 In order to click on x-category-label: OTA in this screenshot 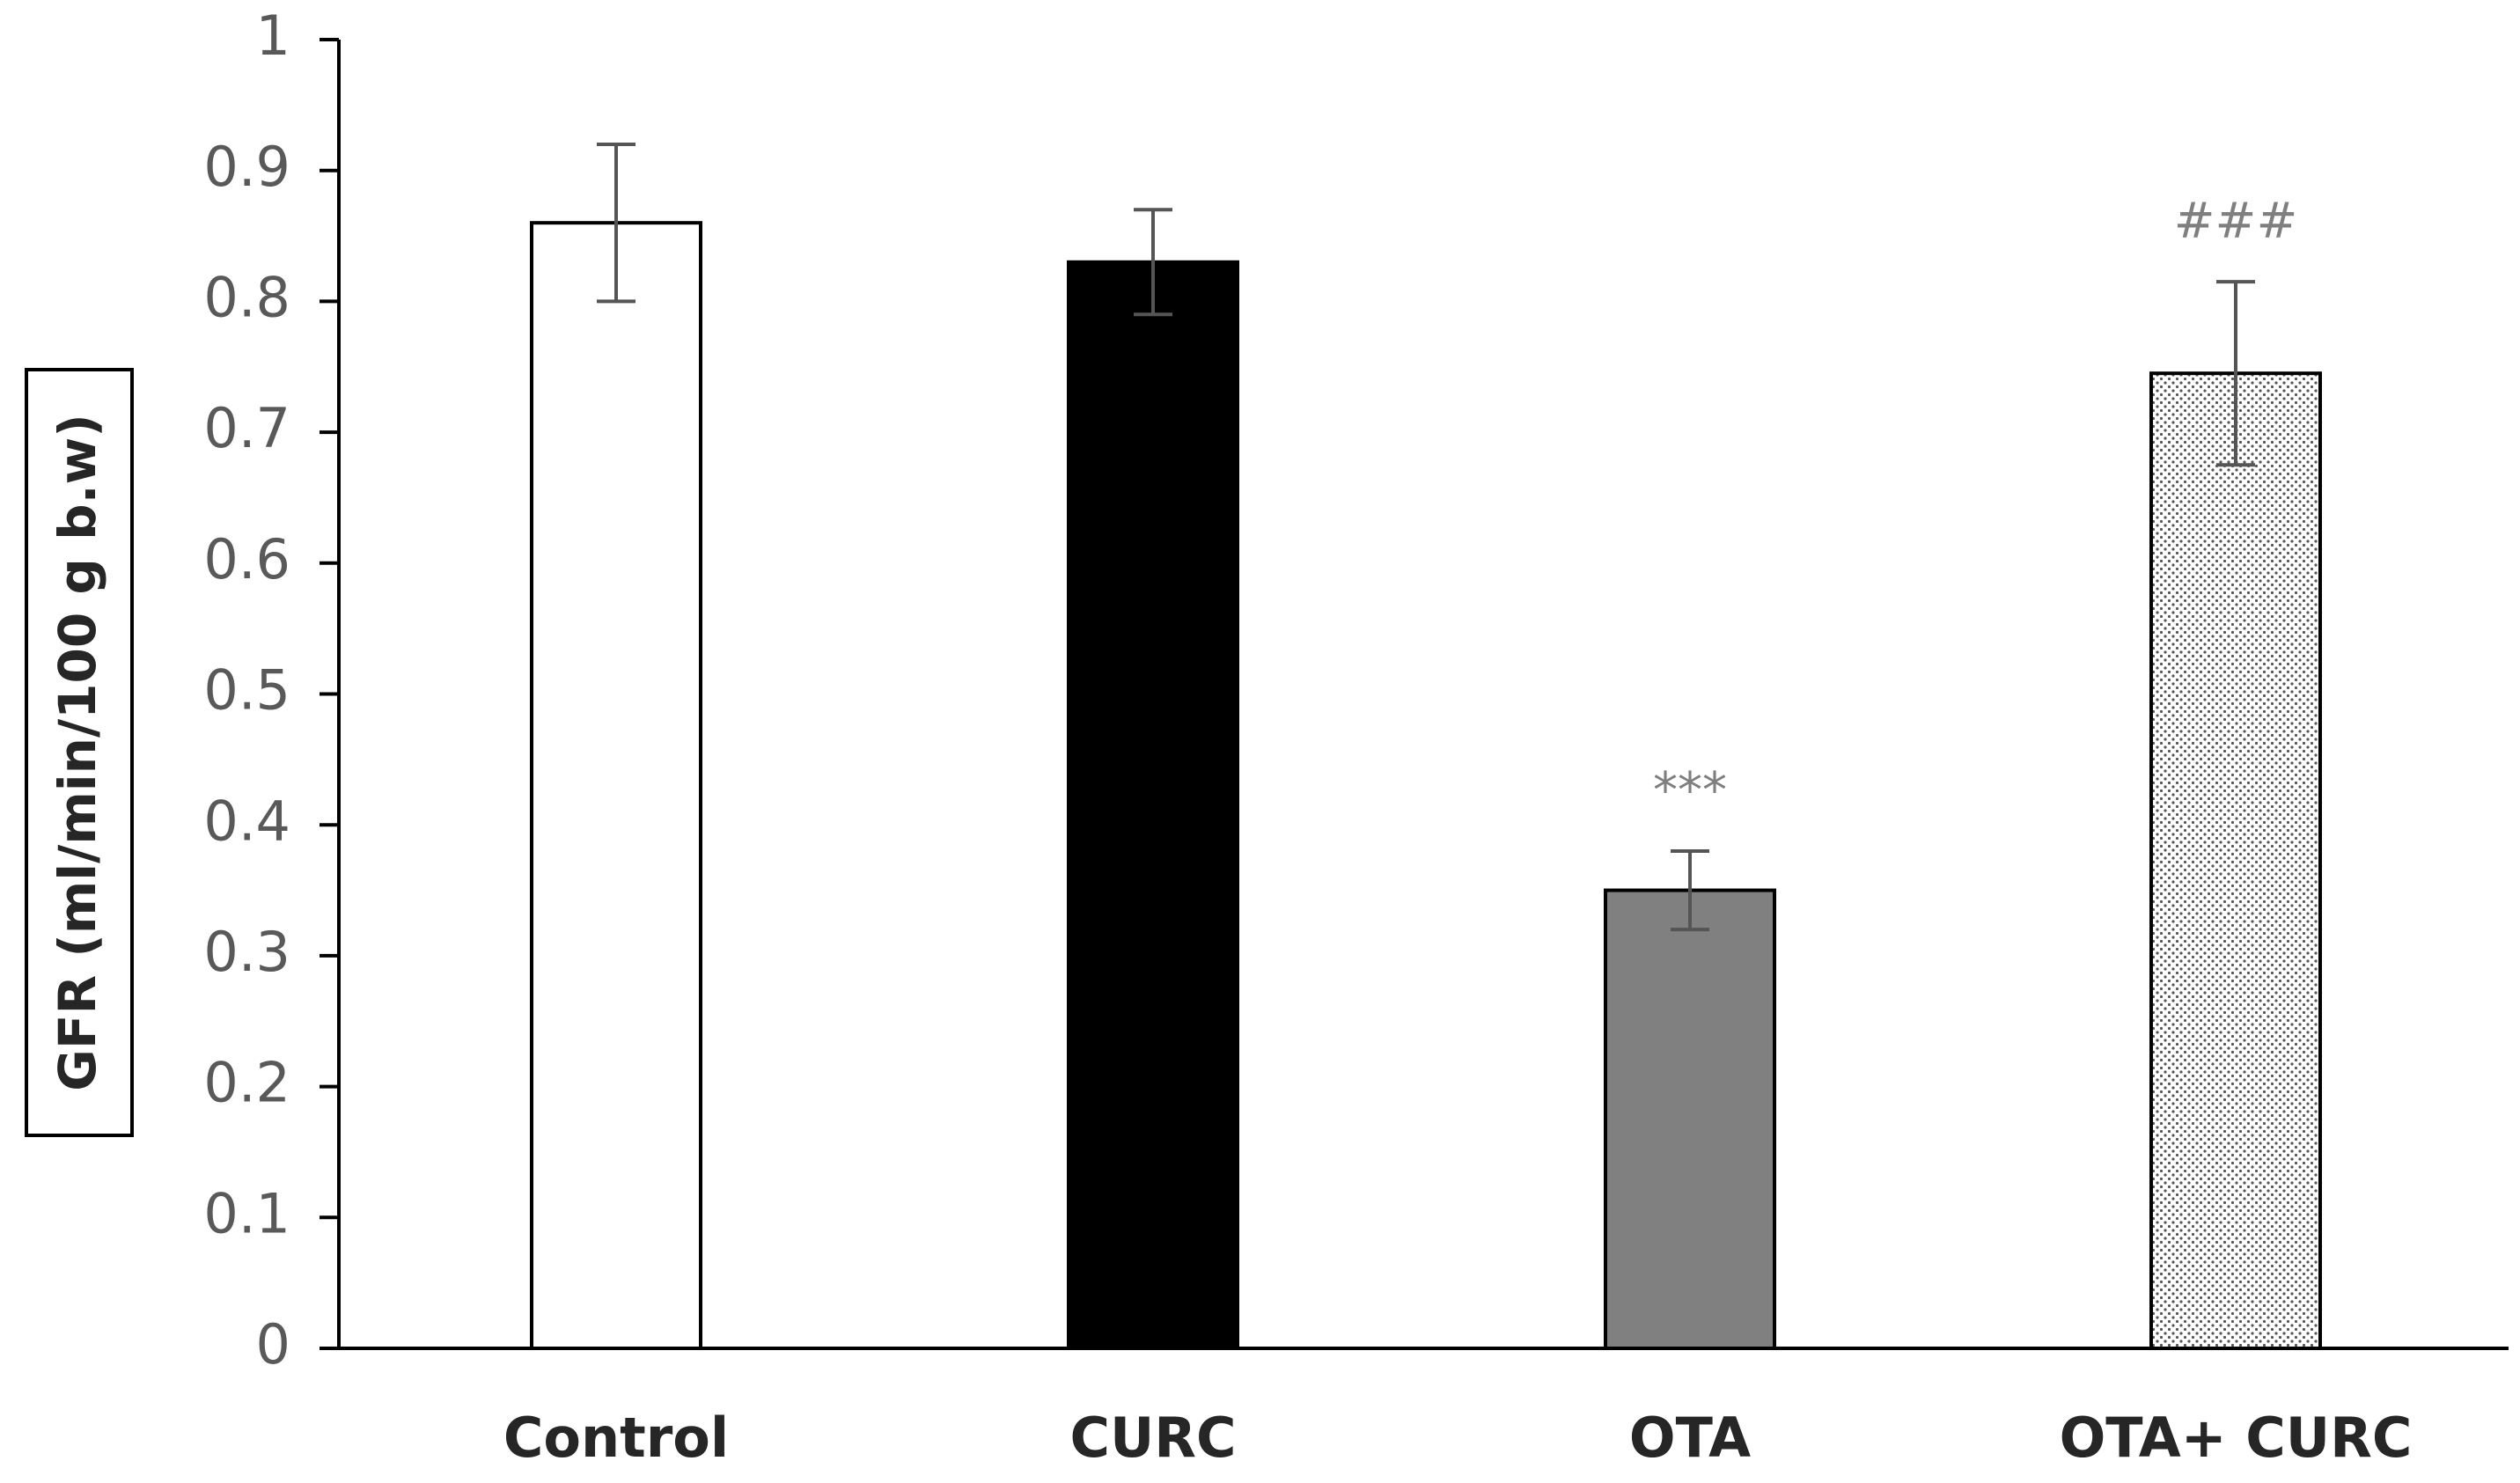, I will do `click(1690, 1438)`.